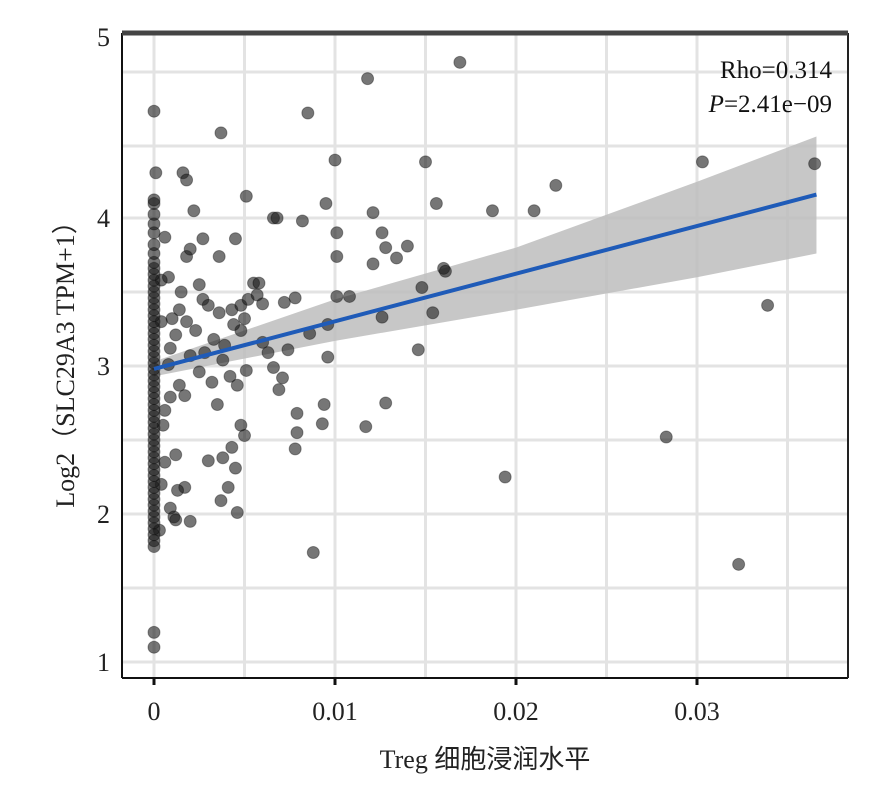 The image size is (895, 801). I want to click on x-axis-title: Treg 细胞浸润水平, so click(485, 759).